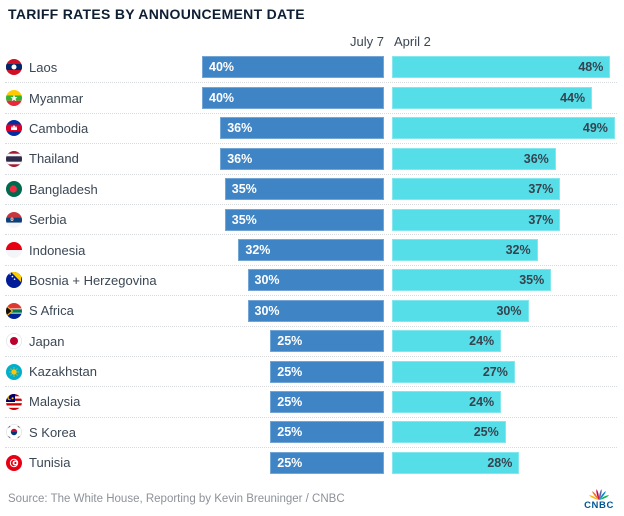 This screenshot has width=624, height=516. I want to click on column-header-july7: July 7, so click(367, 41).